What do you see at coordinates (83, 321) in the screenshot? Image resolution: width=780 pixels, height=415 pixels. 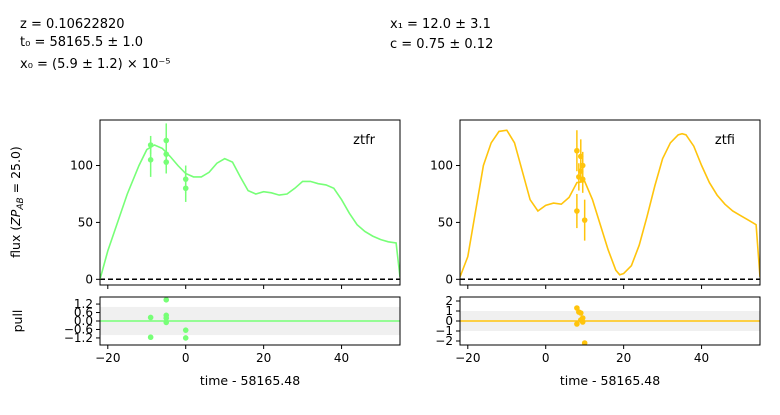 I see `y-tick-label: 0.0` at bounding box center [83, 321].